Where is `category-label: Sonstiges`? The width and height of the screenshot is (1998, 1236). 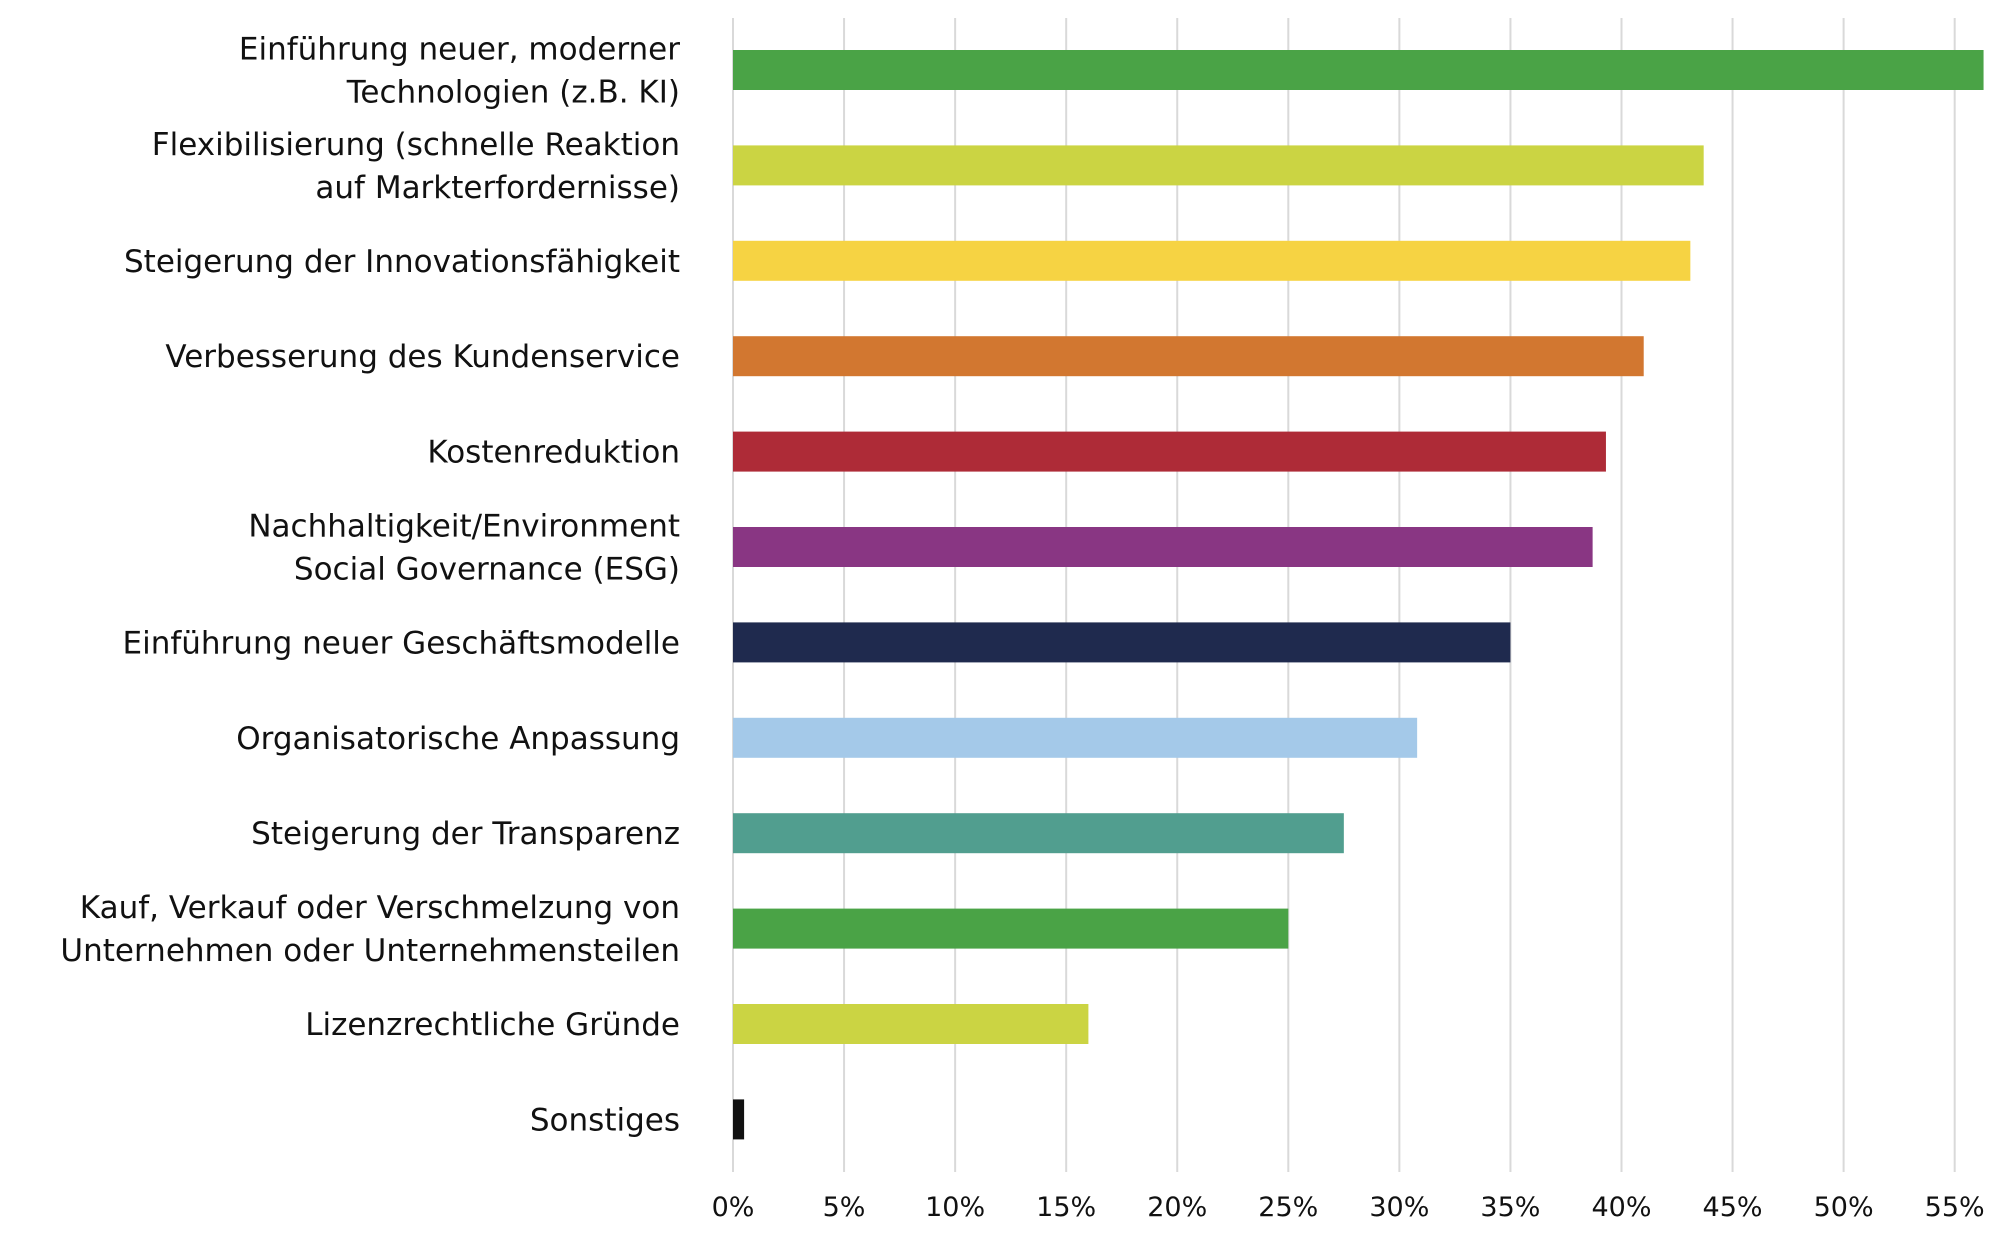 category-label: Sonstiges is located at coordinates (605, 1120).